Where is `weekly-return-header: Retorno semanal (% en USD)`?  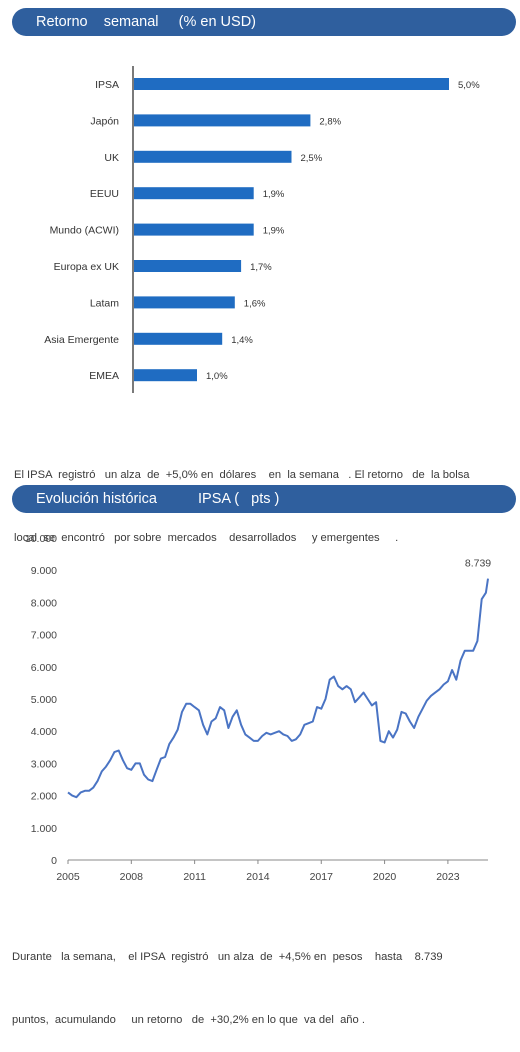 weekly-return-header: Retorno semanal (% en USD) is located at coordinates (264, 22).